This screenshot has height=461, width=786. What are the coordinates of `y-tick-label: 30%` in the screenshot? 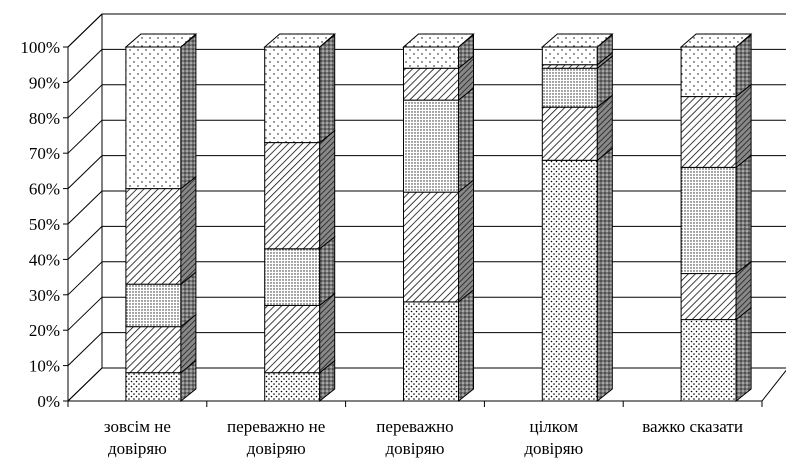 It's located at (44, 295).